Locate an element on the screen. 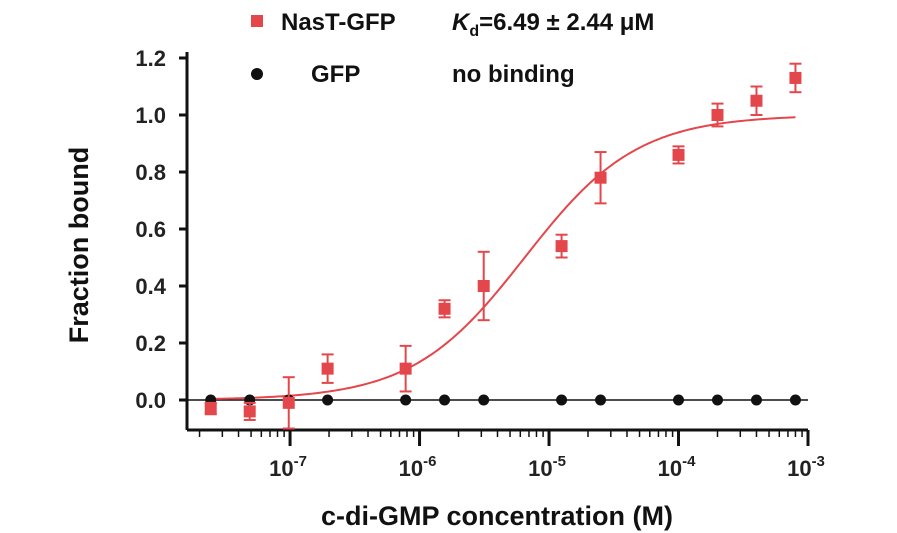 This screenshot has height=533, width=897. y-tick-label: 0.0 is located at coordinates (150, 400).